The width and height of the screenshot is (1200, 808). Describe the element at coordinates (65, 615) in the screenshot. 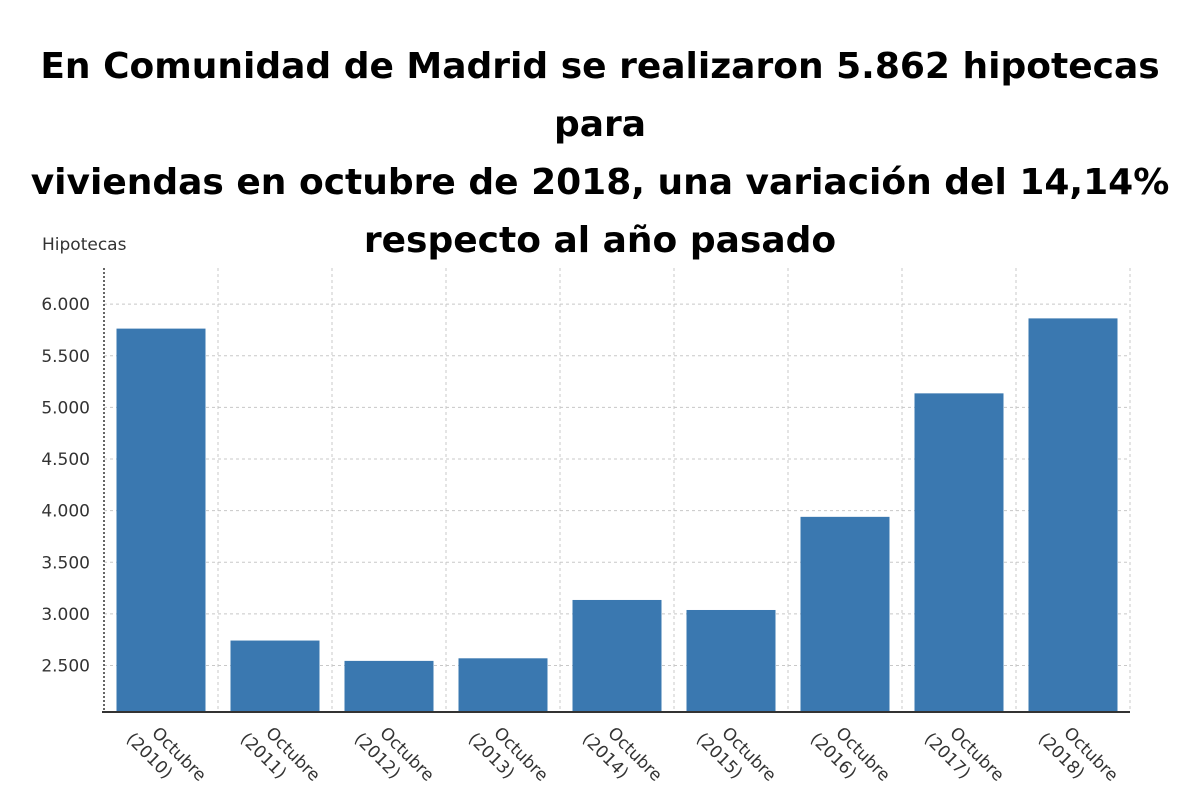

I see `y-tick-label: 3.000` at that location.